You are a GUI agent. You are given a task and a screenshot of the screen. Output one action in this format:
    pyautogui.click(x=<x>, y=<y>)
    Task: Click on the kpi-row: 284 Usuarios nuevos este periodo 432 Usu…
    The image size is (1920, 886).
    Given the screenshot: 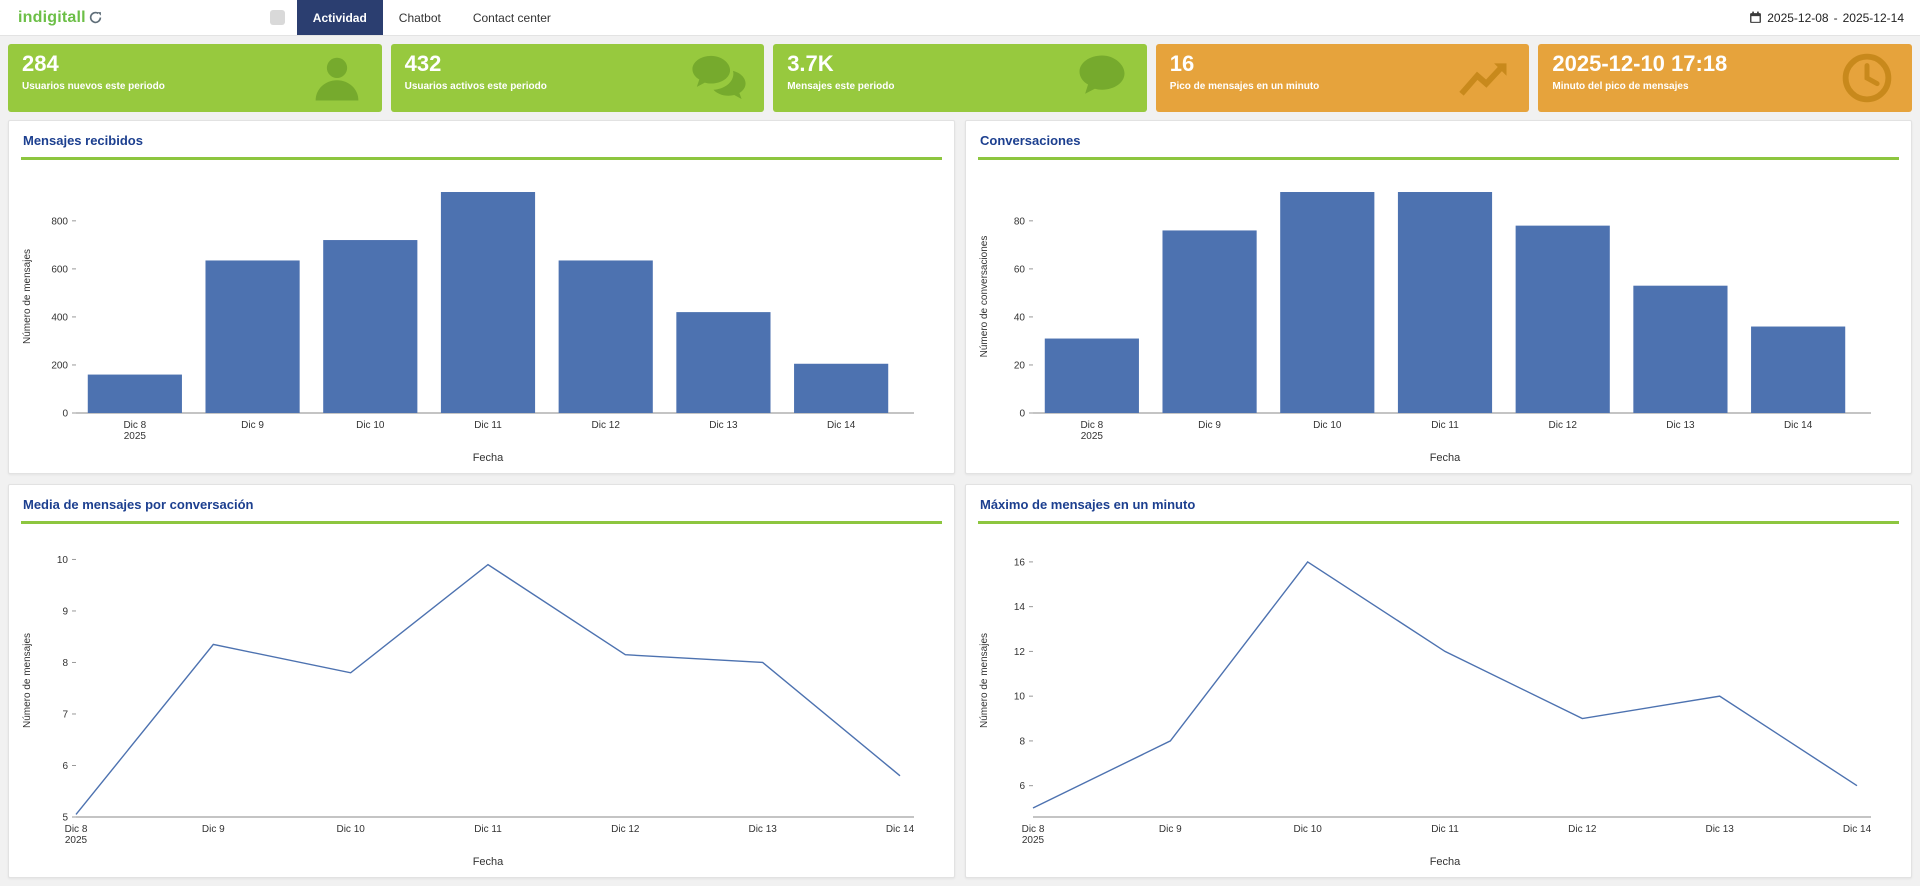 What is the action you would take?
    pyautogui.click(x=960, y=78)
    